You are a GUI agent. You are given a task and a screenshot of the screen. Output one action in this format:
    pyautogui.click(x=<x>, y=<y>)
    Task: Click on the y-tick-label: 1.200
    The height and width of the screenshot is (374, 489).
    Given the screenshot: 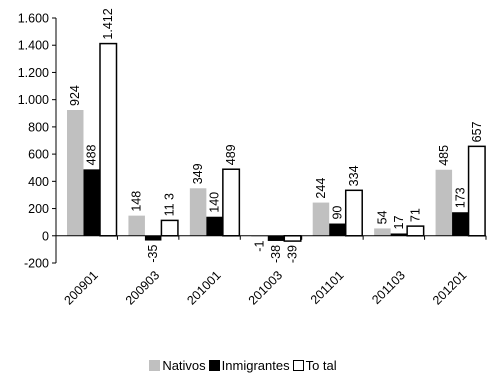 What is the action you would take?
    pyautogui.click(x=33, y=73)
    